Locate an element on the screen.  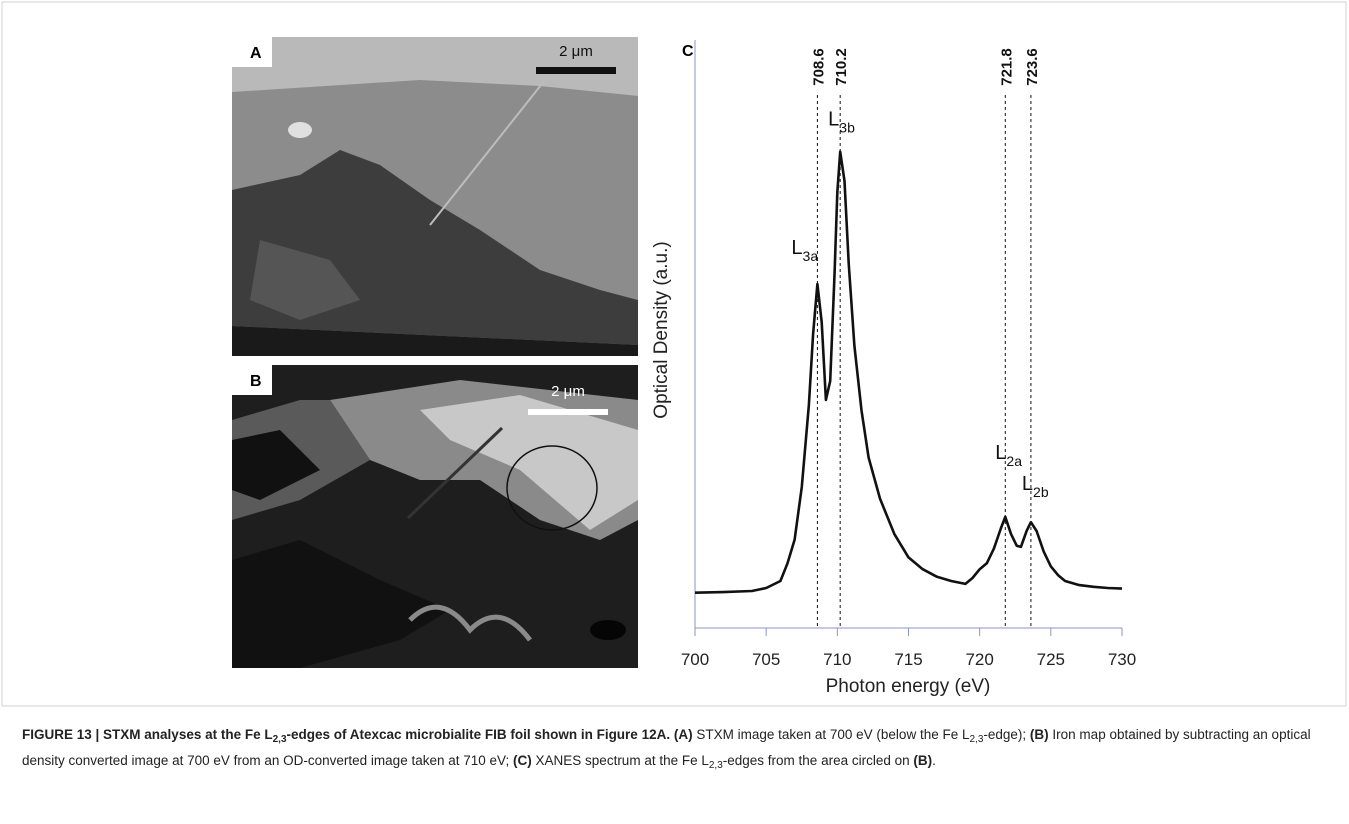
reference-label: 721.8 is located at coordinates (1006, 67).